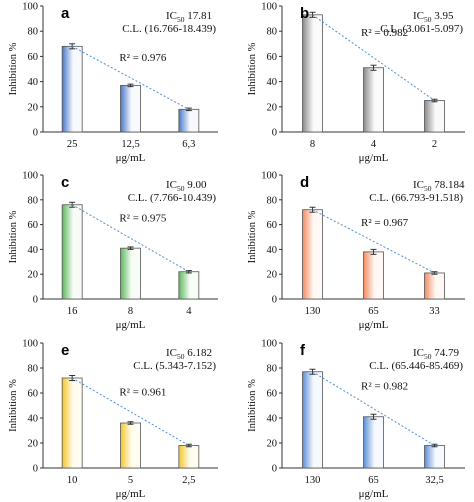  Describe the element at coordinates (436, 354) in the screenshot. I see `ic50-annotation: IC50 74.79` at that location.